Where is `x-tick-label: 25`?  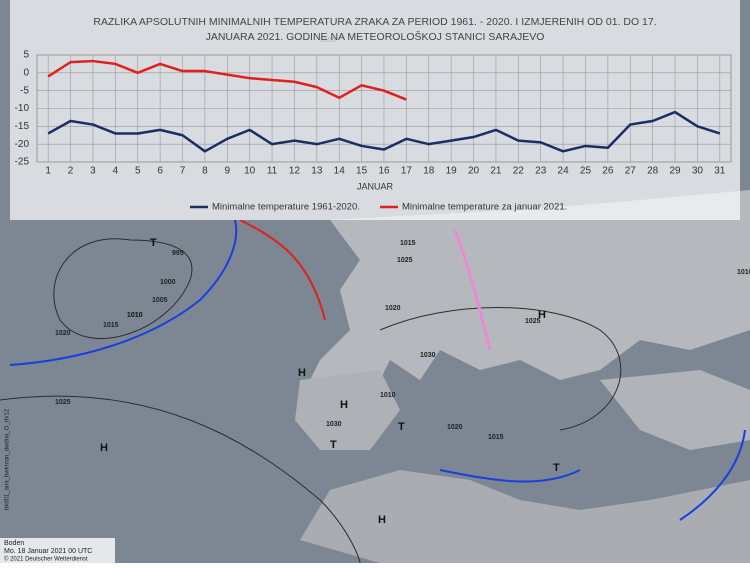 x-tick-label: 25 is located at coordinates (586, 171).